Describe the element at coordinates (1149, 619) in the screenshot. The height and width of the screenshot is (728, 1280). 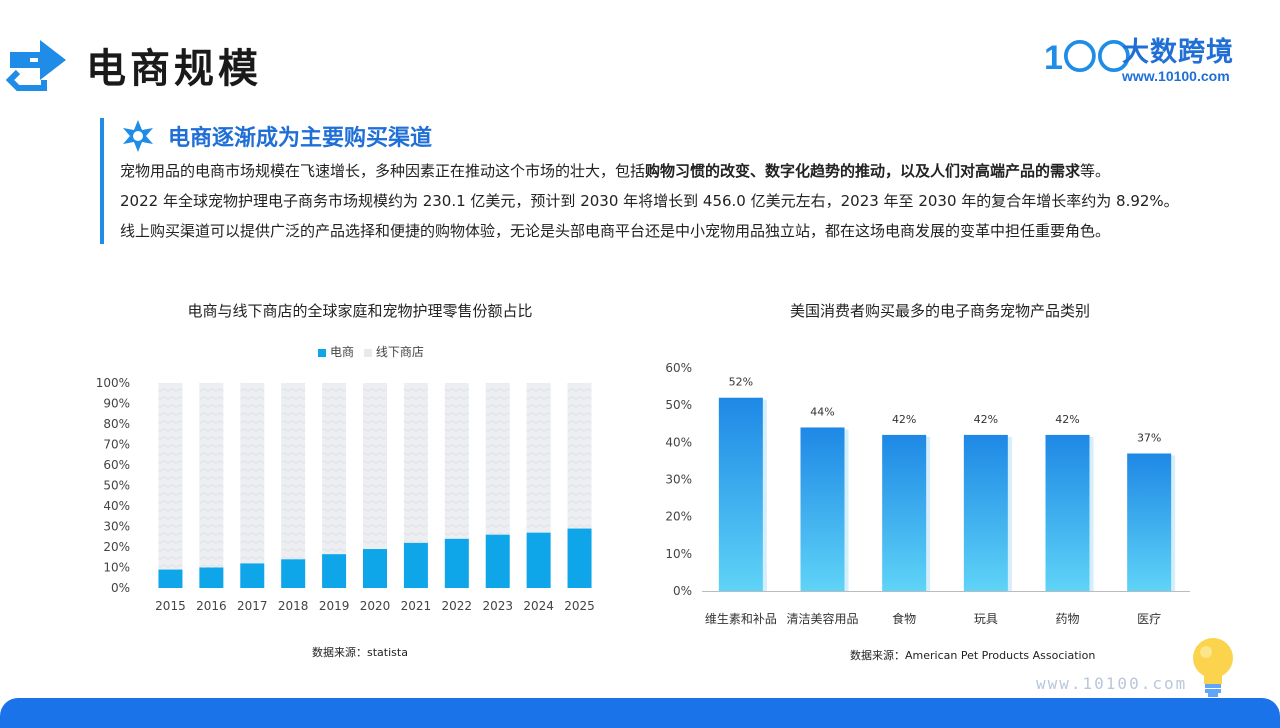
I see `x-tick-label: 医疗` at that location.